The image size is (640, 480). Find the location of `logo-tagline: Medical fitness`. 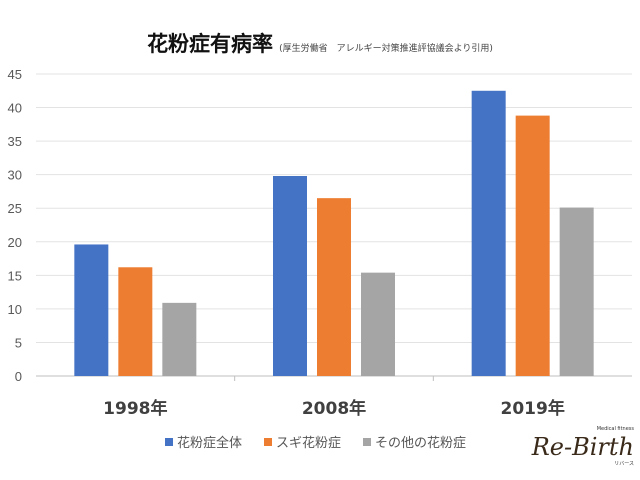

logo-tagline: Medical fitness is located at coordinates (615, 429).